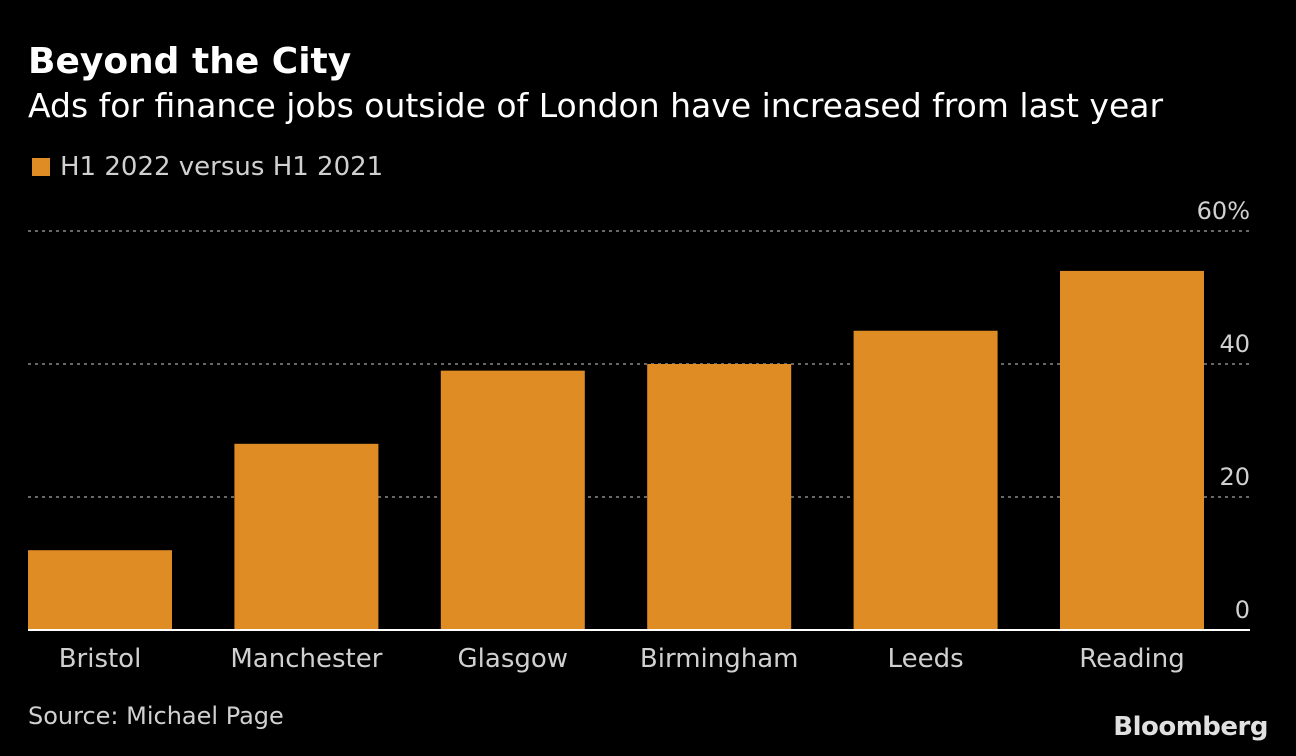 This screenshot has width=1296, height=756. I want to click on chart-title: Beyond the City, so click(190, 61).